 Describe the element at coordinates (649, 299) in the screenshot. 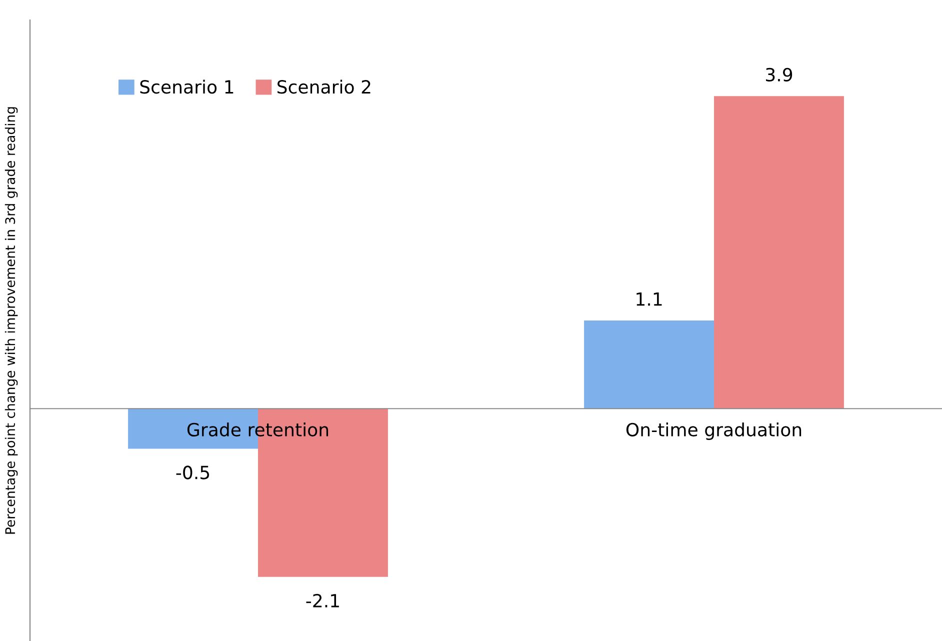

I see `data-label: 1.1` at that location.